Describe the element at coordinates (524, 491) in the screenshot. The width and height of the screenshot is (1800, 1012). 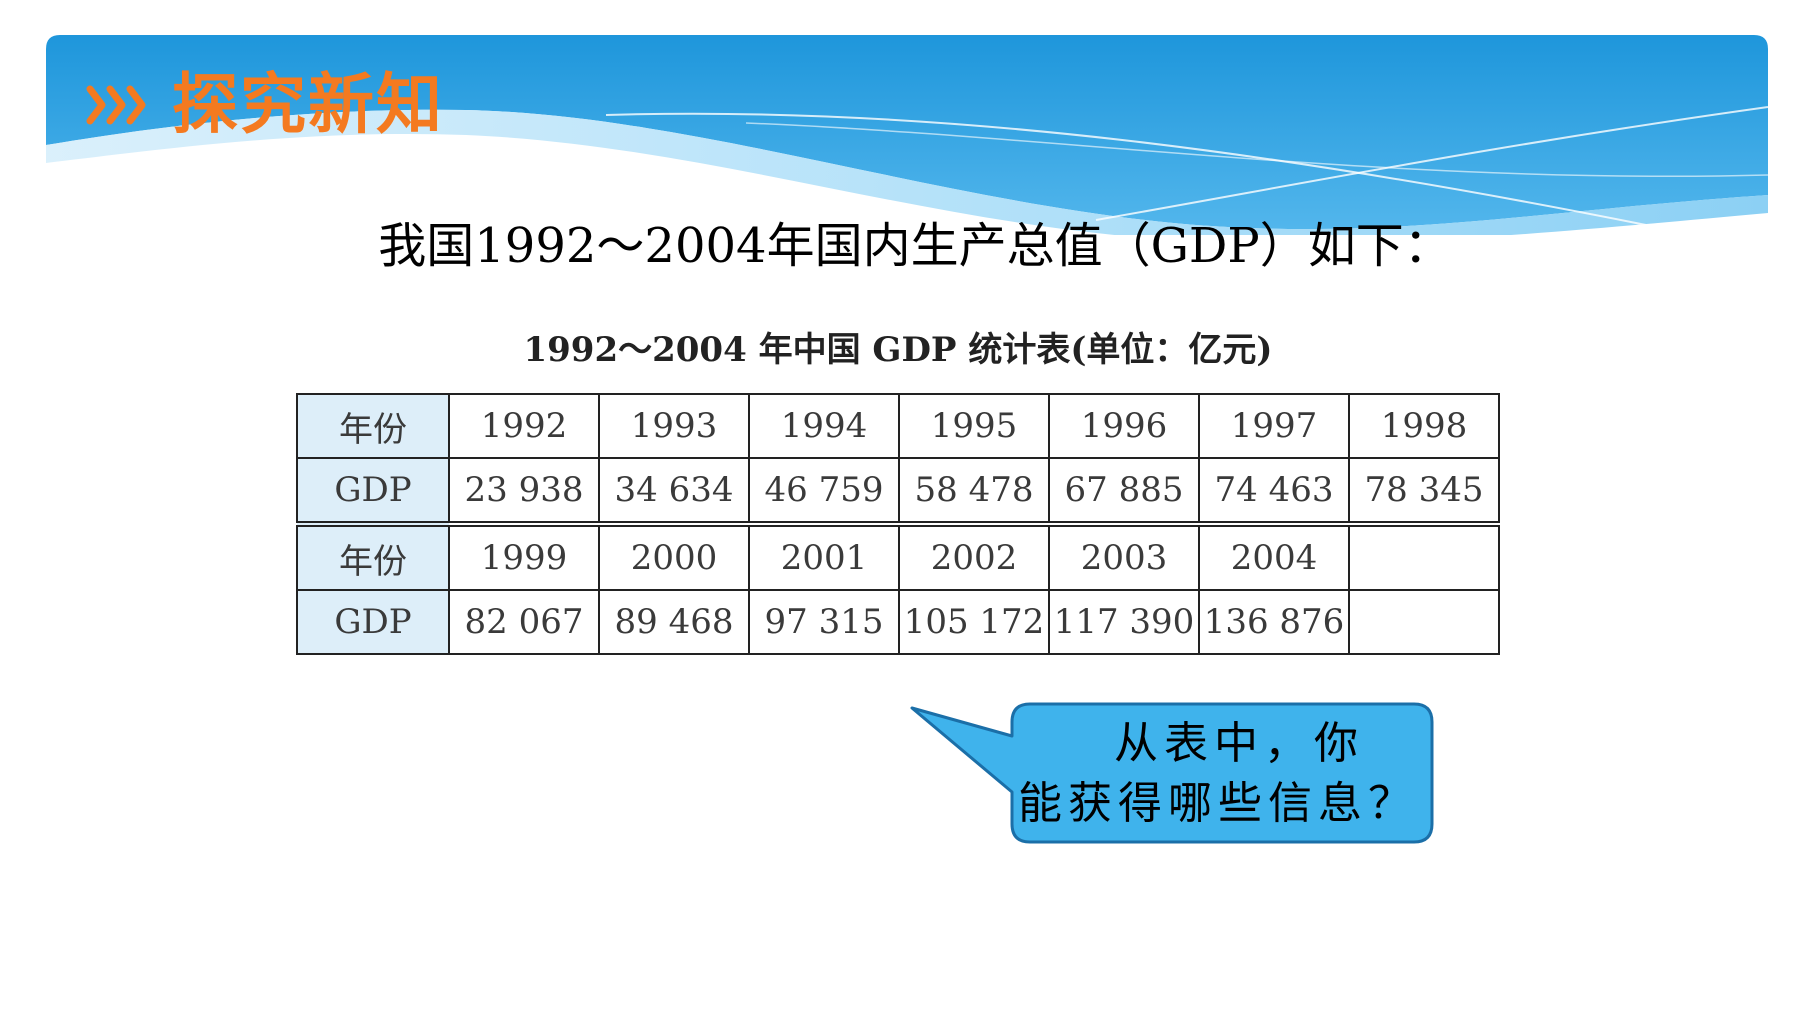
I see `gdp-cell: 23 938` at that location.